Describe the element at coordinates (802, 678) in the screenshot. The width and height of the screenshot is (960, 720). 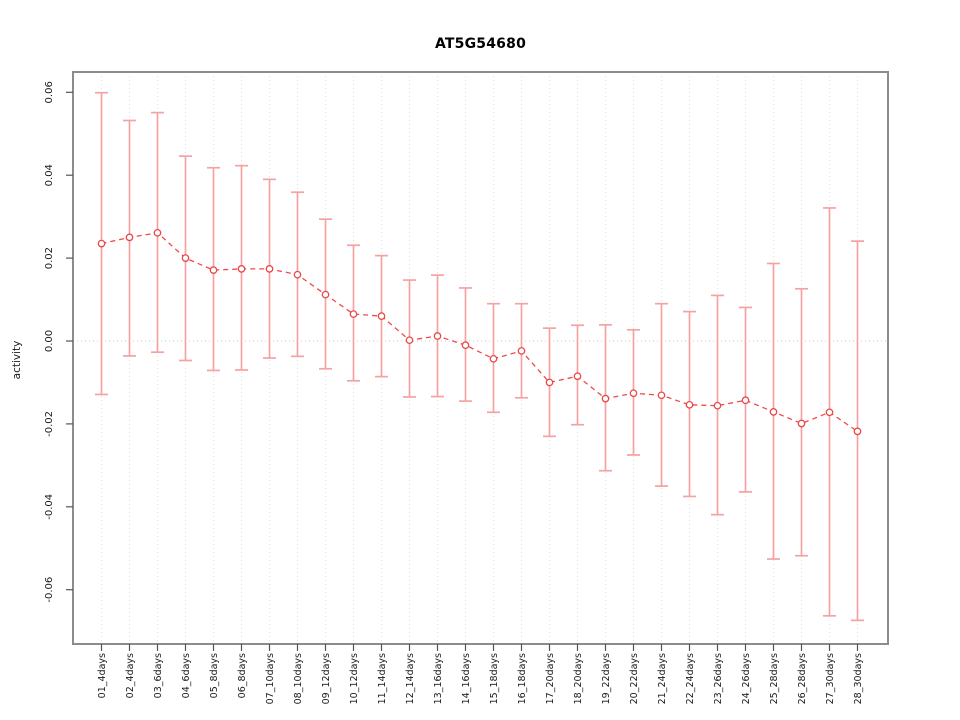
I see `x-tick-label: 26_28days` at that location.